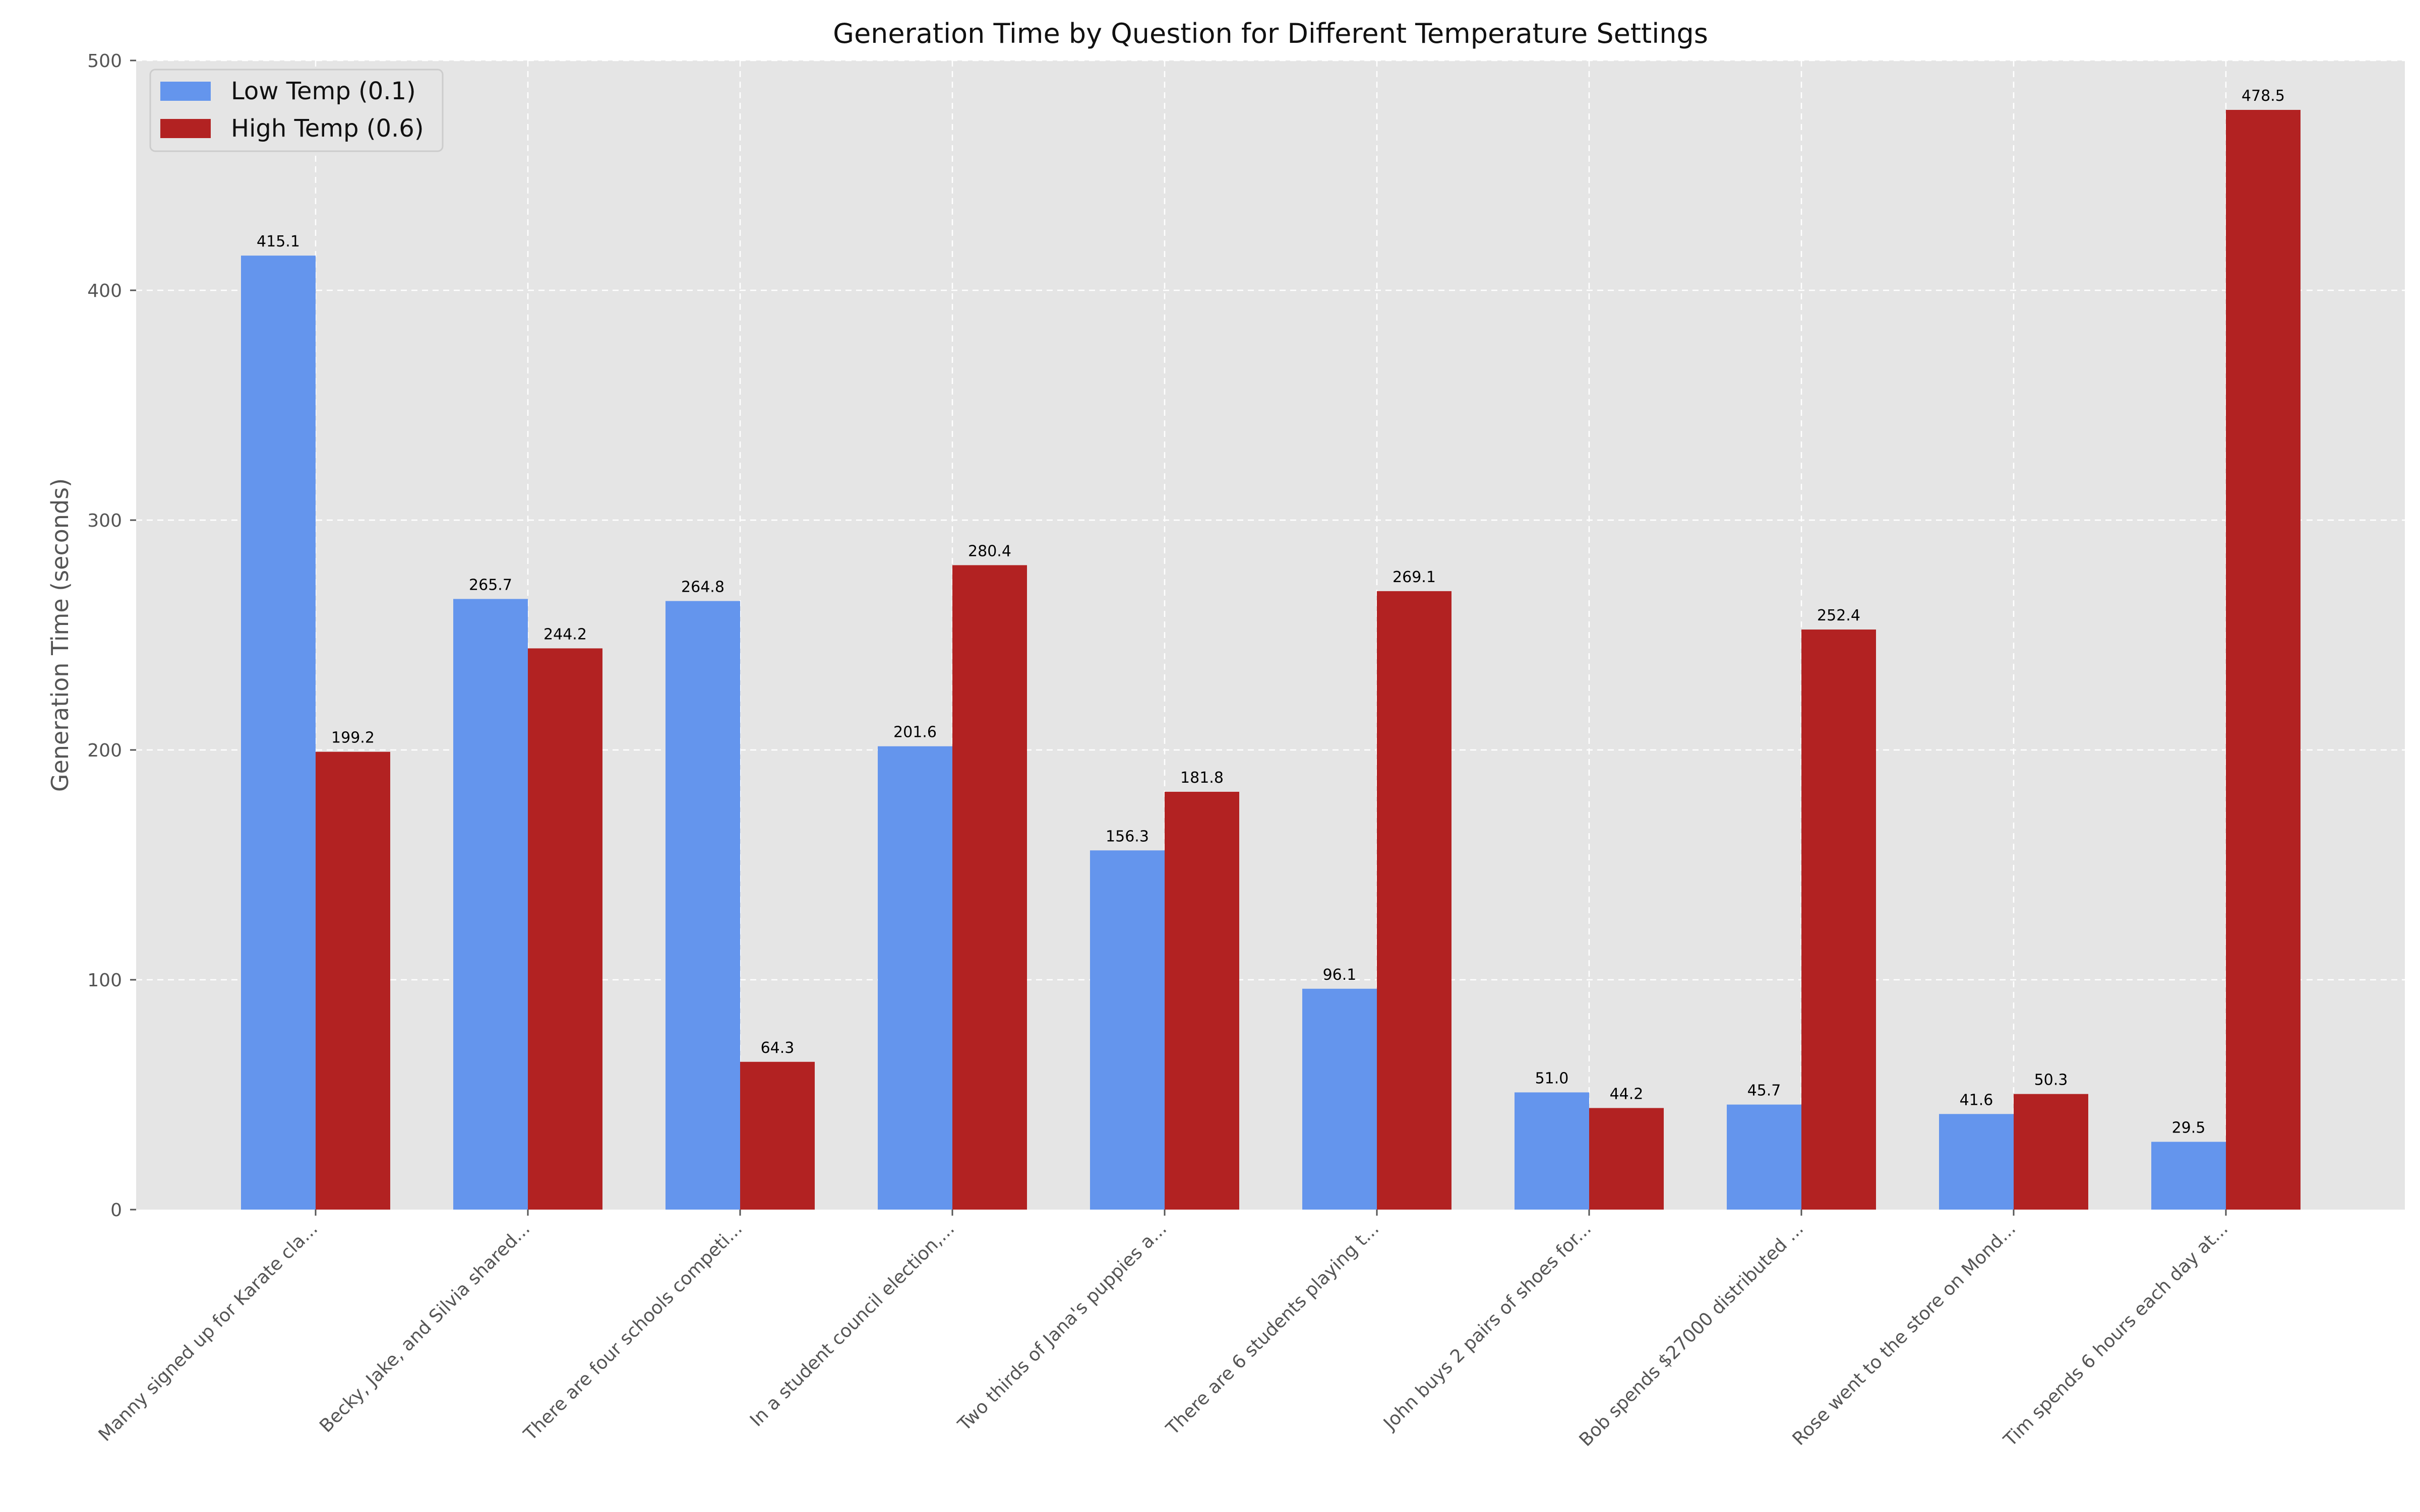  Describe the element at coordinates (353, 738) in the screenshot. I see `bar-value-label: 199.2` at that location.